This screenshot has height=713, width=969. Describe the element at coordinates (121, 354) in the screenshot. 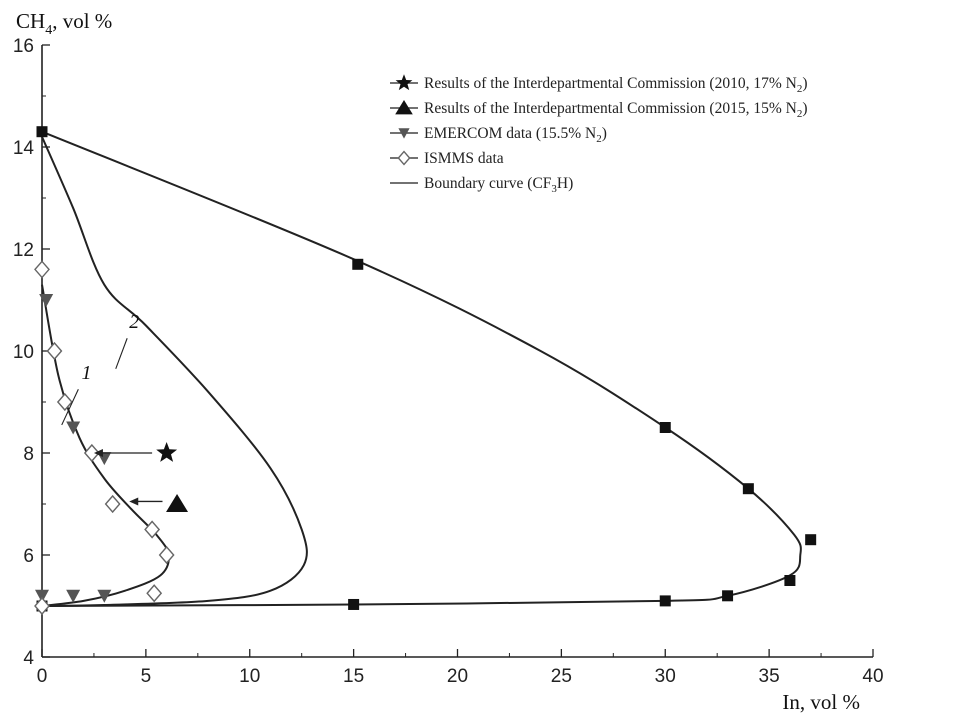

I see `curve-label-2-leader` at that location.